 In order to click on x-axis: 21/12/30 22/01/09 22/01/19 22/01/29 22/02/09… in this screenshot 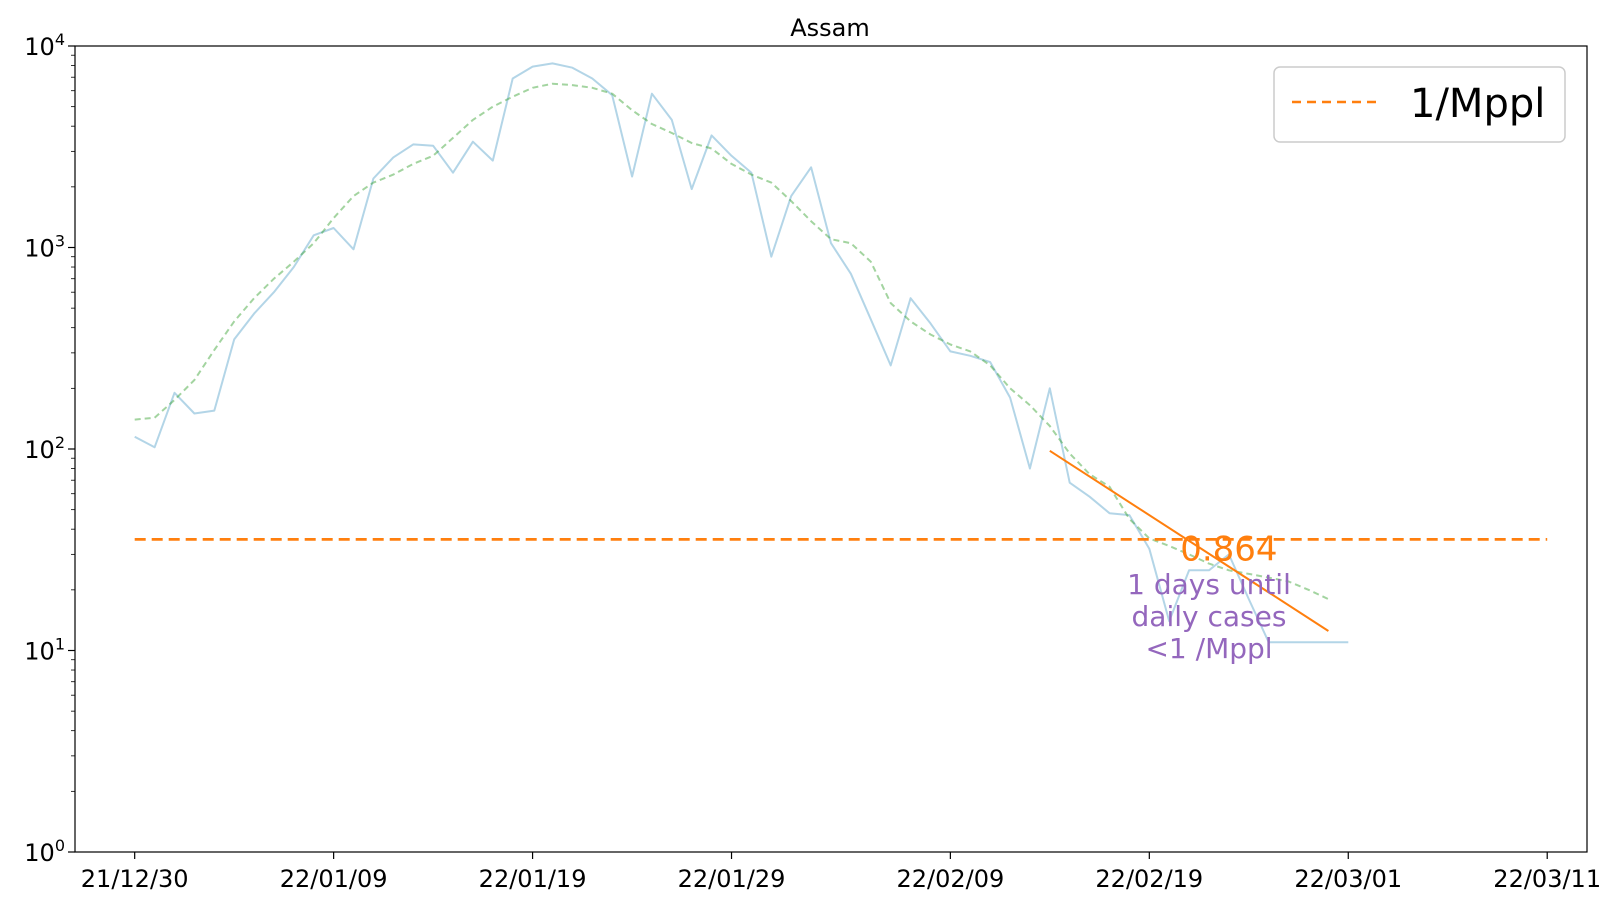, I will do `click(840, 872)`.